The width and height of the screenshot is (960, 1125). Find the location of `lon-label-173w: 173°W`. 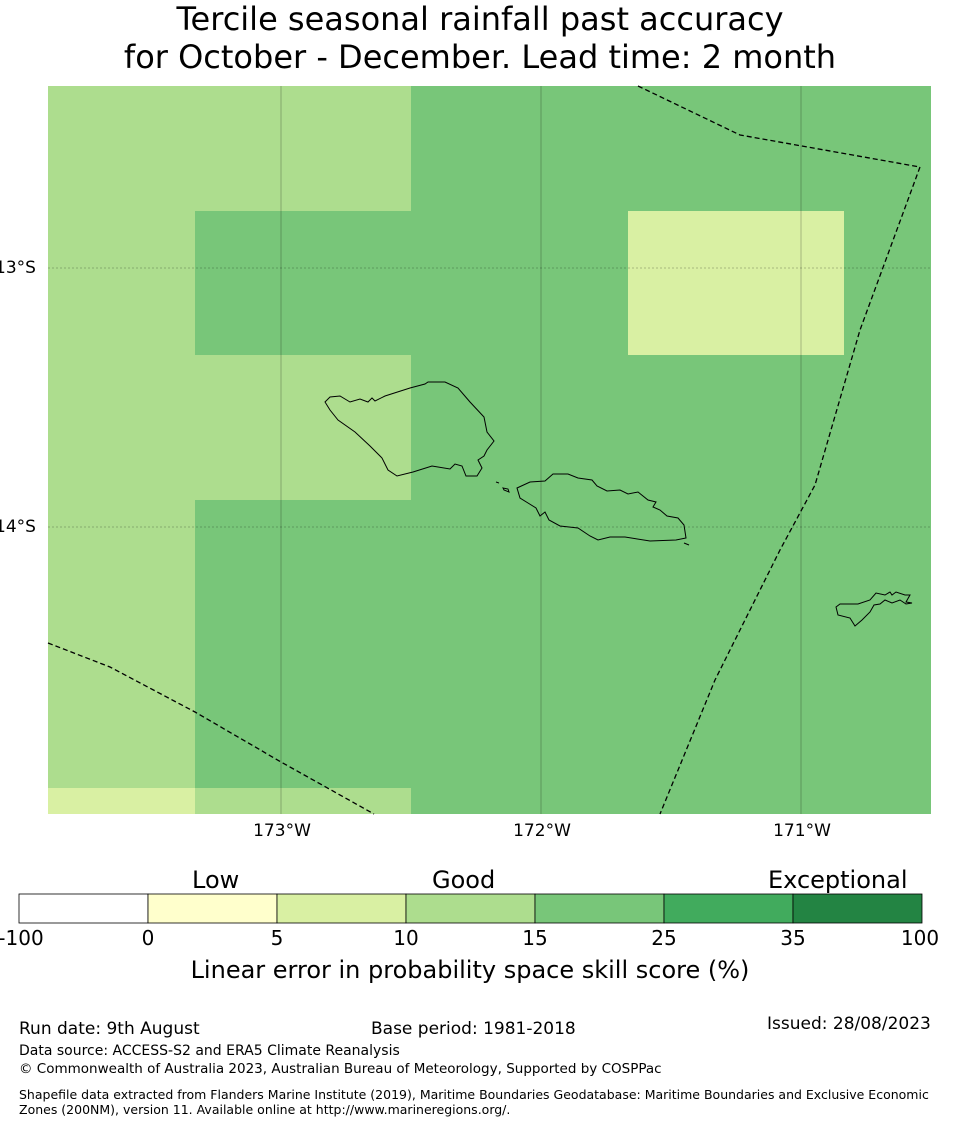

lon-label-173w: 173°W is located at coordinates (282, 831).